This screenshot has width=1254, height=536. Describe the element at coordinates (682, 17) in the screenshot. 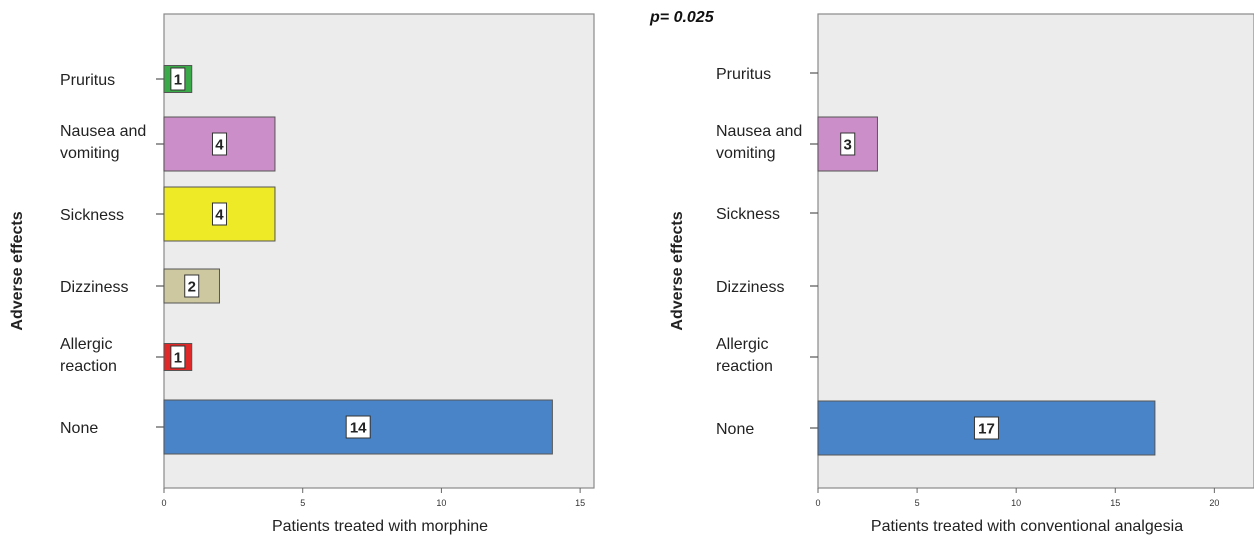

I see `p-value-annotation: p= 0.025` at that location.